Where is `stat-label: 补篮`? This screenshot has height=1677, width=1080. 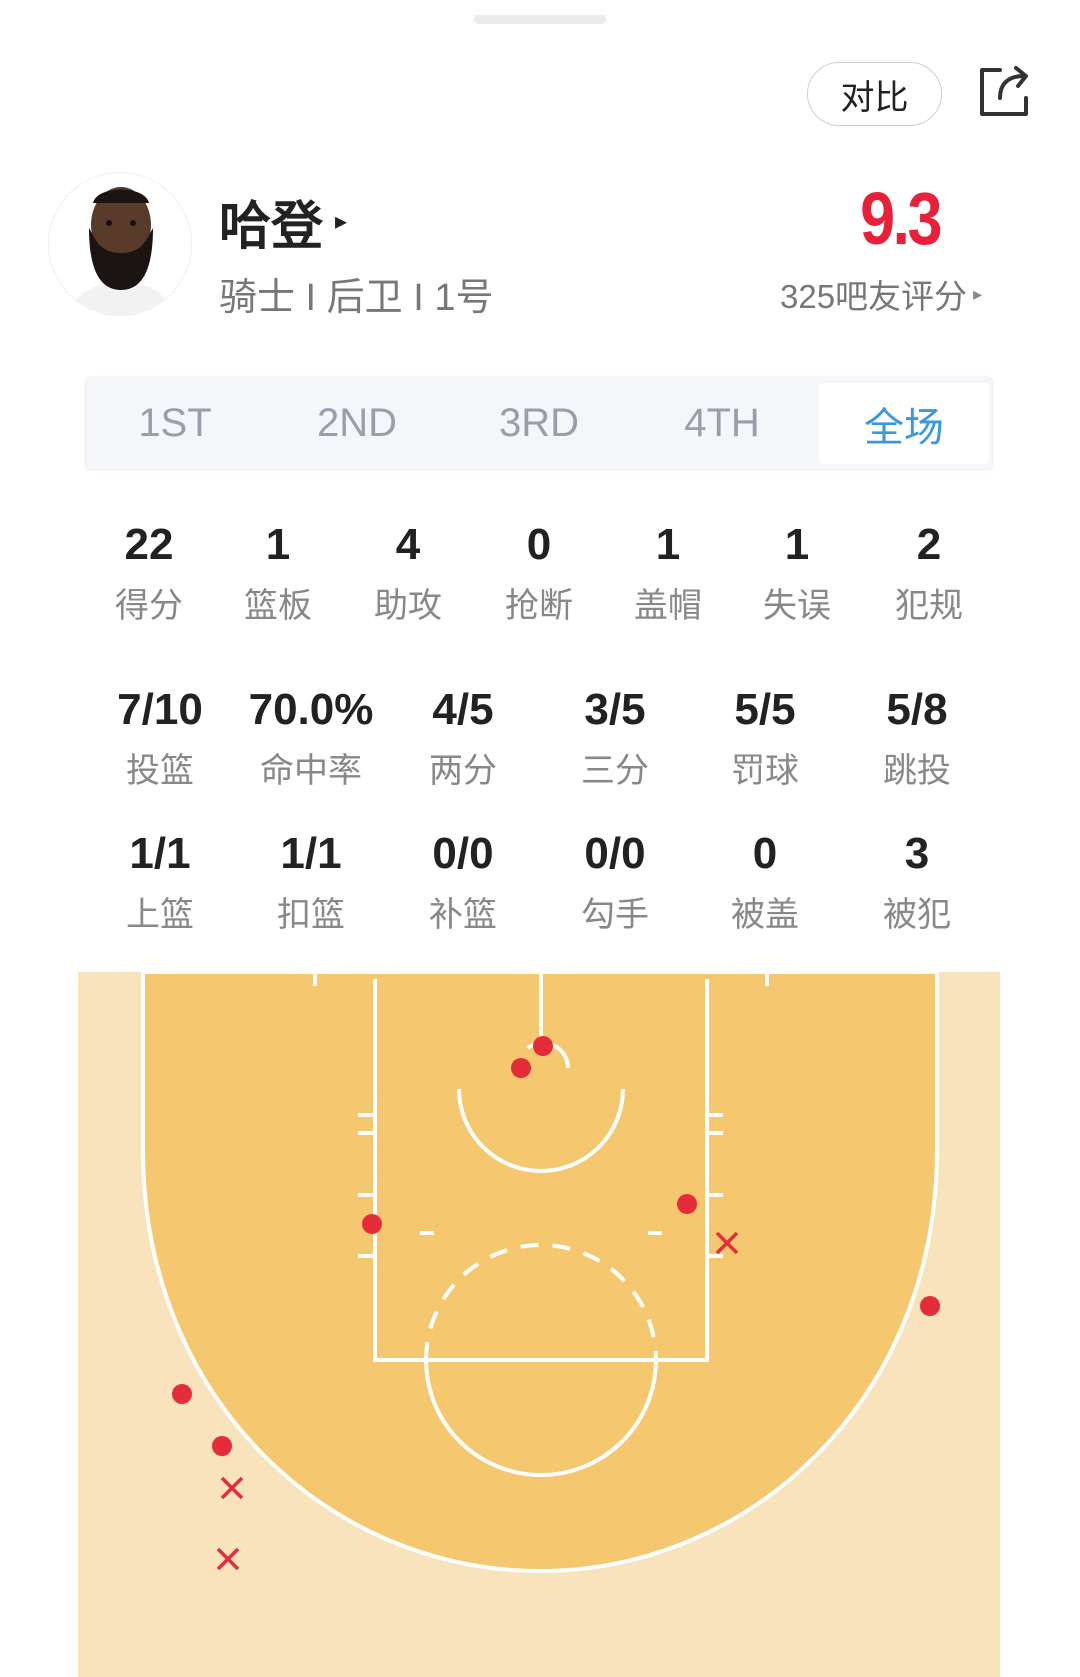 stat-label: 补篮 is located at coordinates (463, 915).